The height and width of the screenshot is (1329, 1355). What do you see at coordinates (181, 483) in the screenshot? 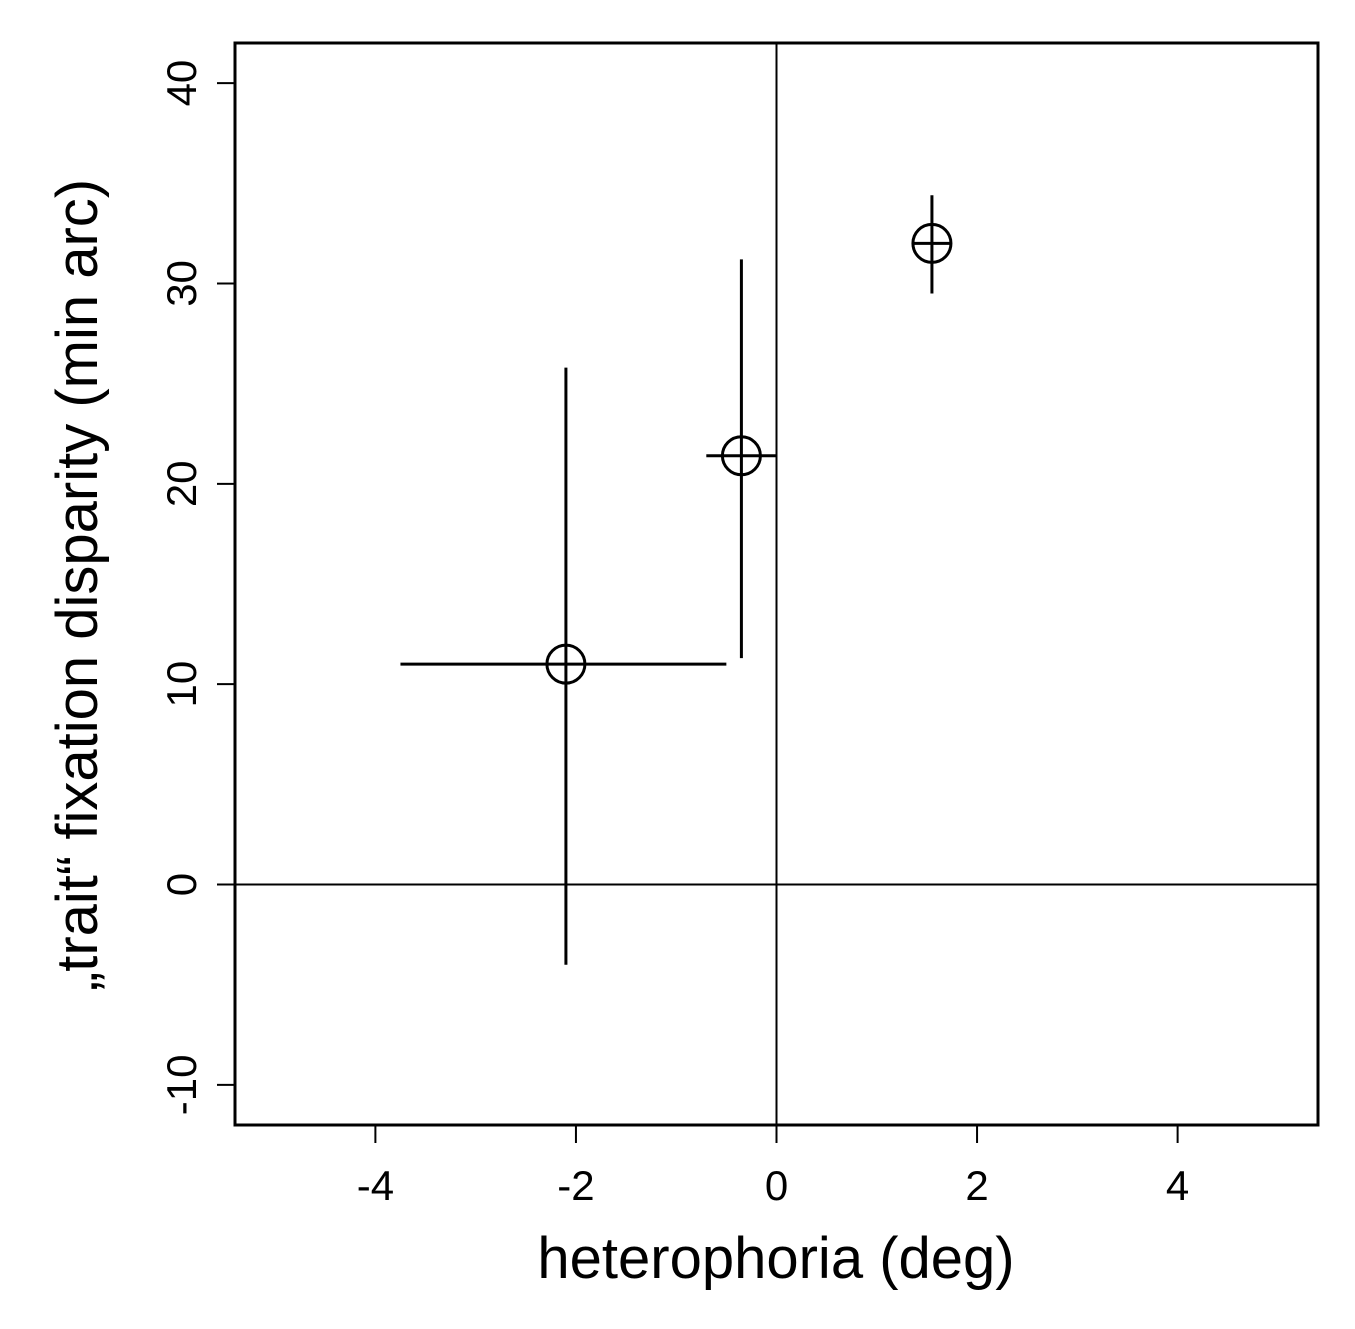
I see `y-tick-label: 20` at bounding box center [181, 483].